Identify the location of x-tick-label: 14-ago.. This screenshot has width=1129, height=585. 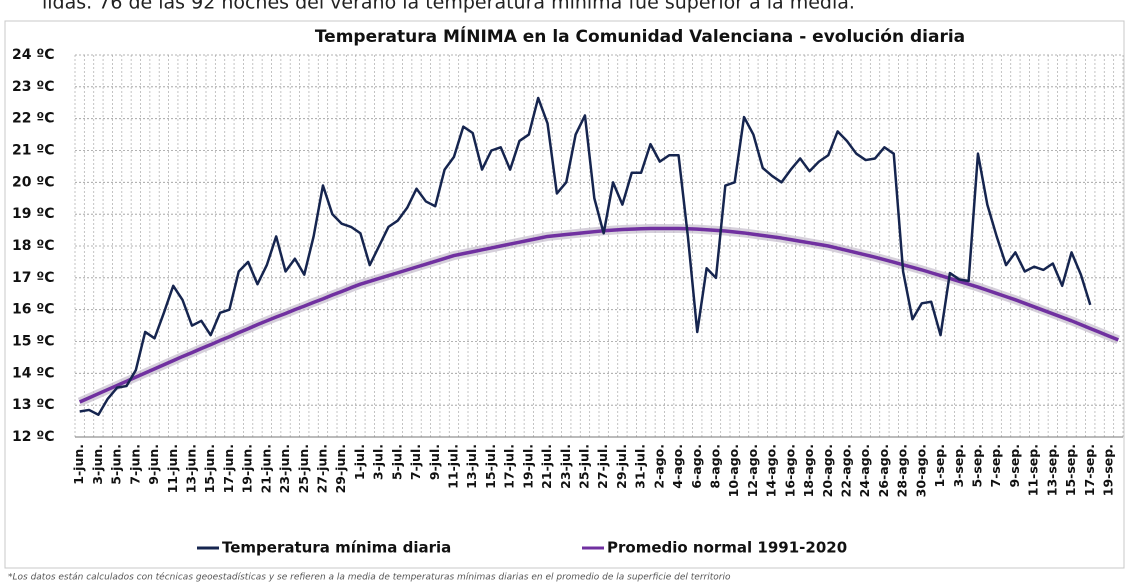
(771, 470).